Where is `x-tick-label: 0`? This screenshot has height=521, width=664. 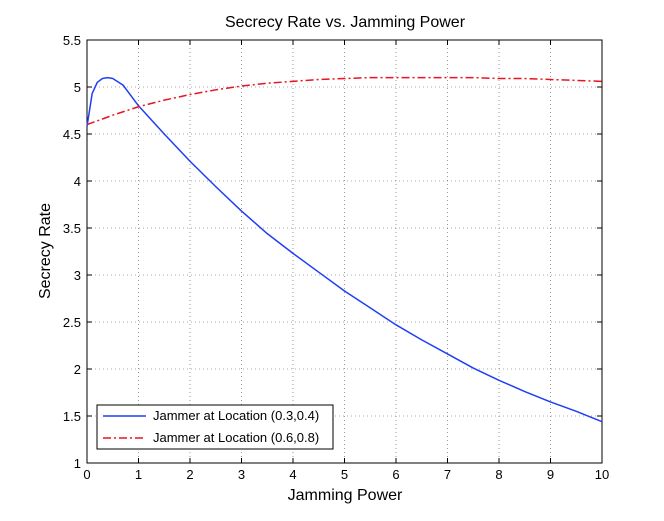 x-tick-label: 0 is located at coordinates (86, 474).